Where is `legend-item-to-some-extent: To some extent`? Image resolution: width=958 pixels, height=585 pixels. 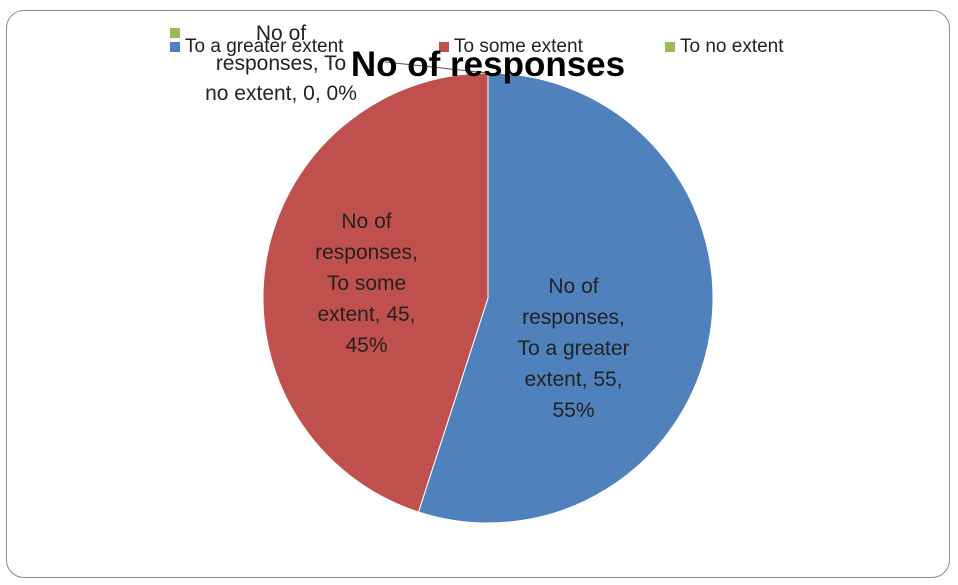
legend-item-to-some-extent: To some extent is located at coordinates (511, 46).